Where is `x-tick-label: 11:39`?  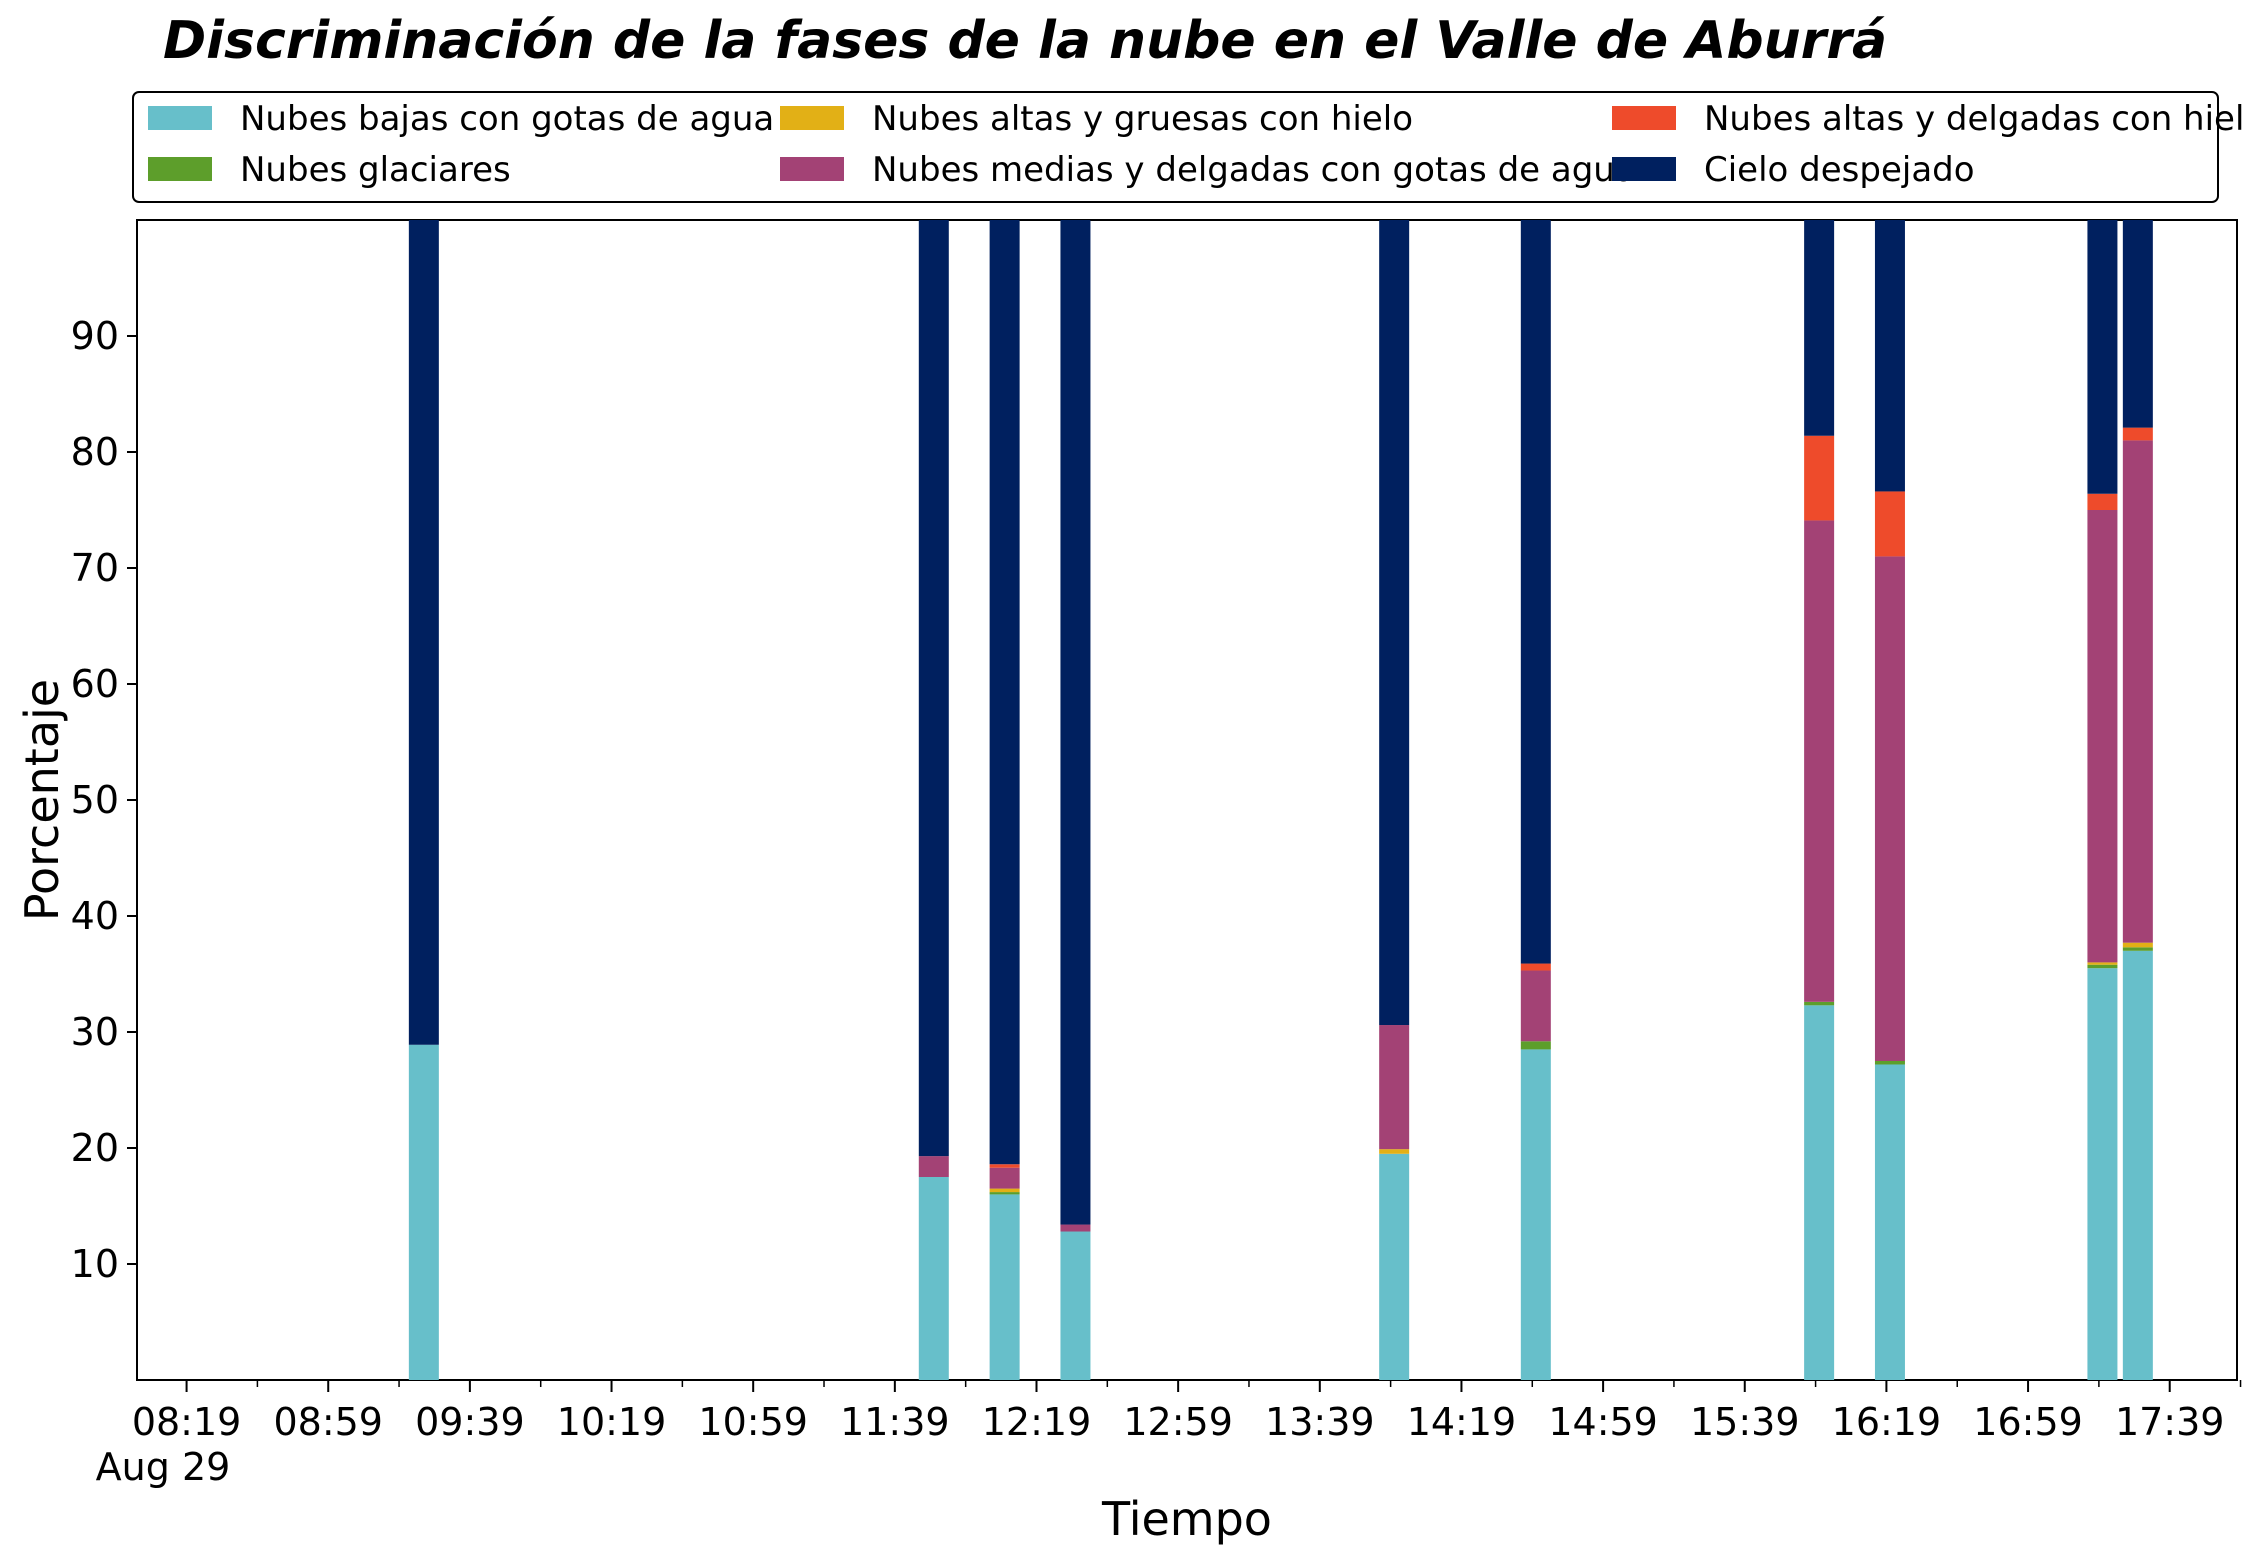
x-tick-label: 11:39 is located at coordinates (895, 1422).